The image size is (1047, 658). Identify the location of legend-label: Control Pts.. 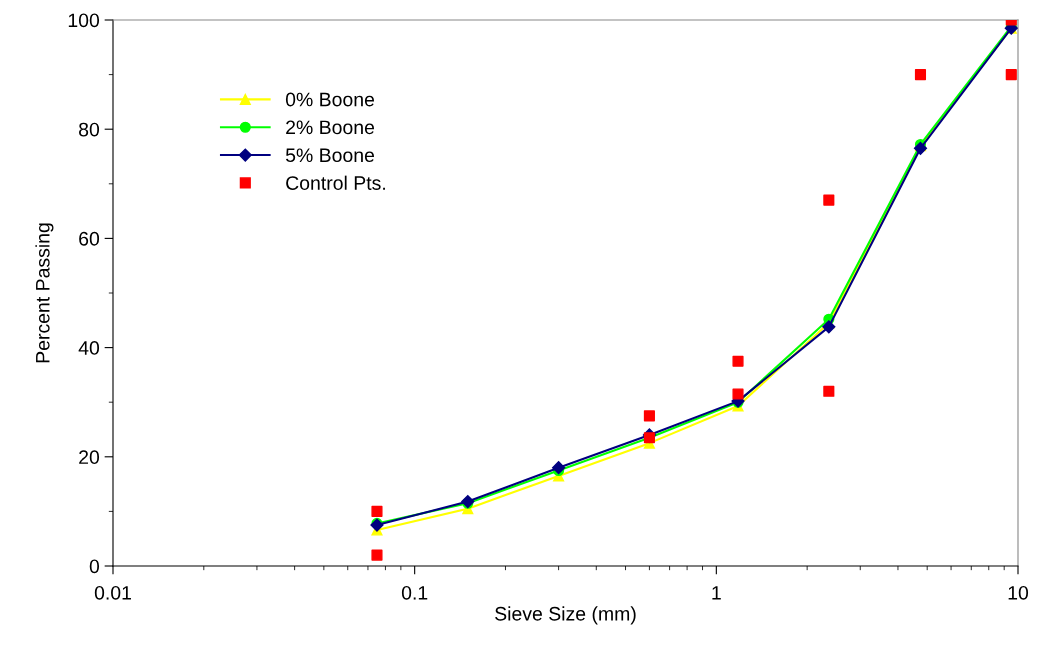
(335, 182).